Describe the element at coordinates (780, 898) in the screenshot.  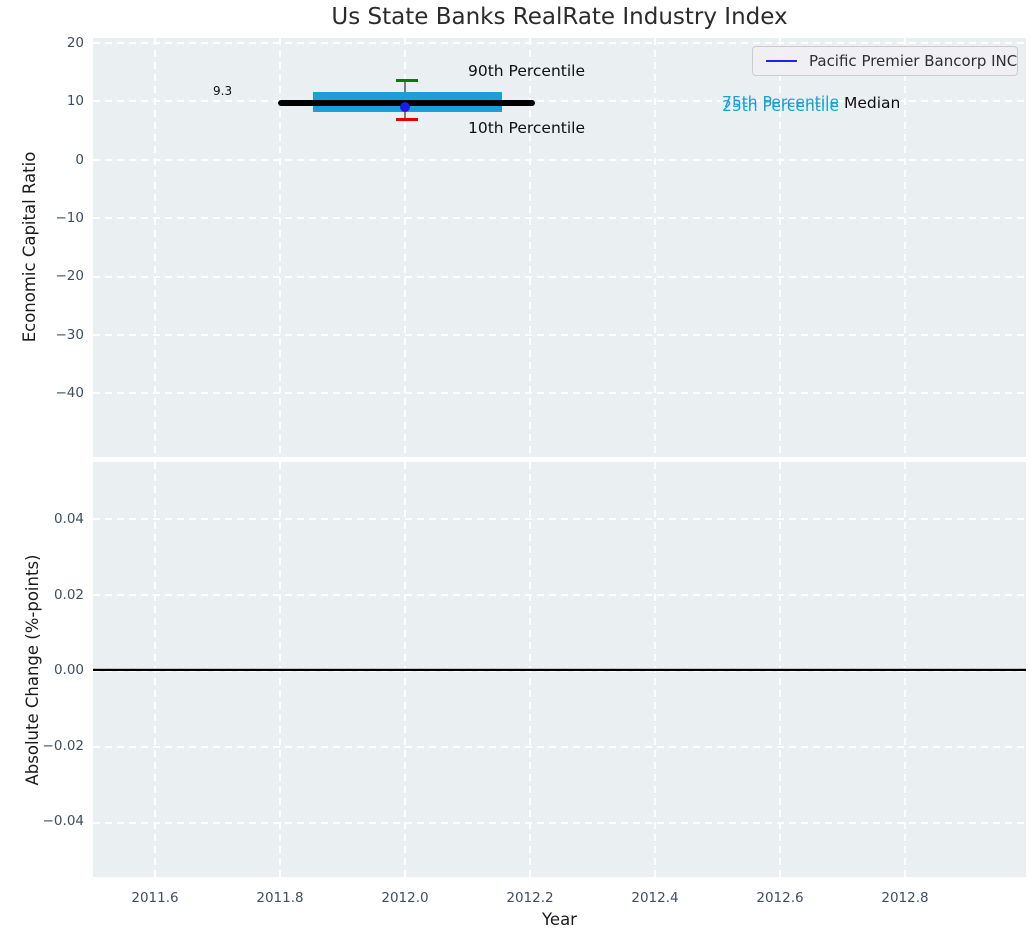
I see `xtick: 2012.6` at that location.